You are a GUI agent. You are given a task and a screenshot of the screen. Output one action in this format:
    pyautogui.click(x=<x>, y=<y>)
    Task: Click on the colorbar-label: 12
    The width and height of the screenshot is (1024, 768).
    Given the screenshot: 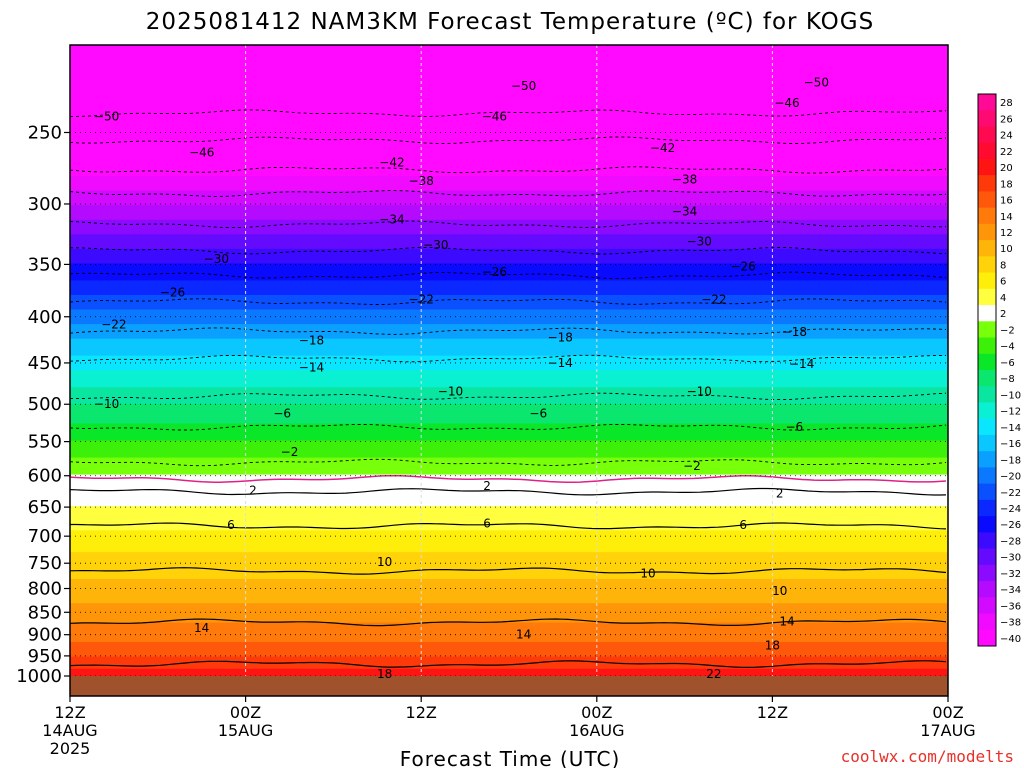 What is the action you would take?
    pyautogui.click(x=1006, y=233)
    